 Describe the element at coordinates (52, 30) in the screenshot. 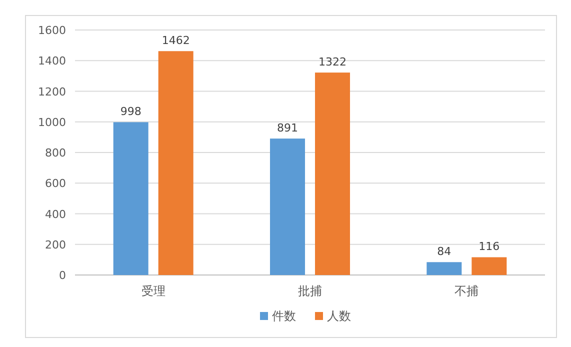

I see `y-tick-label: 1600` at that location.